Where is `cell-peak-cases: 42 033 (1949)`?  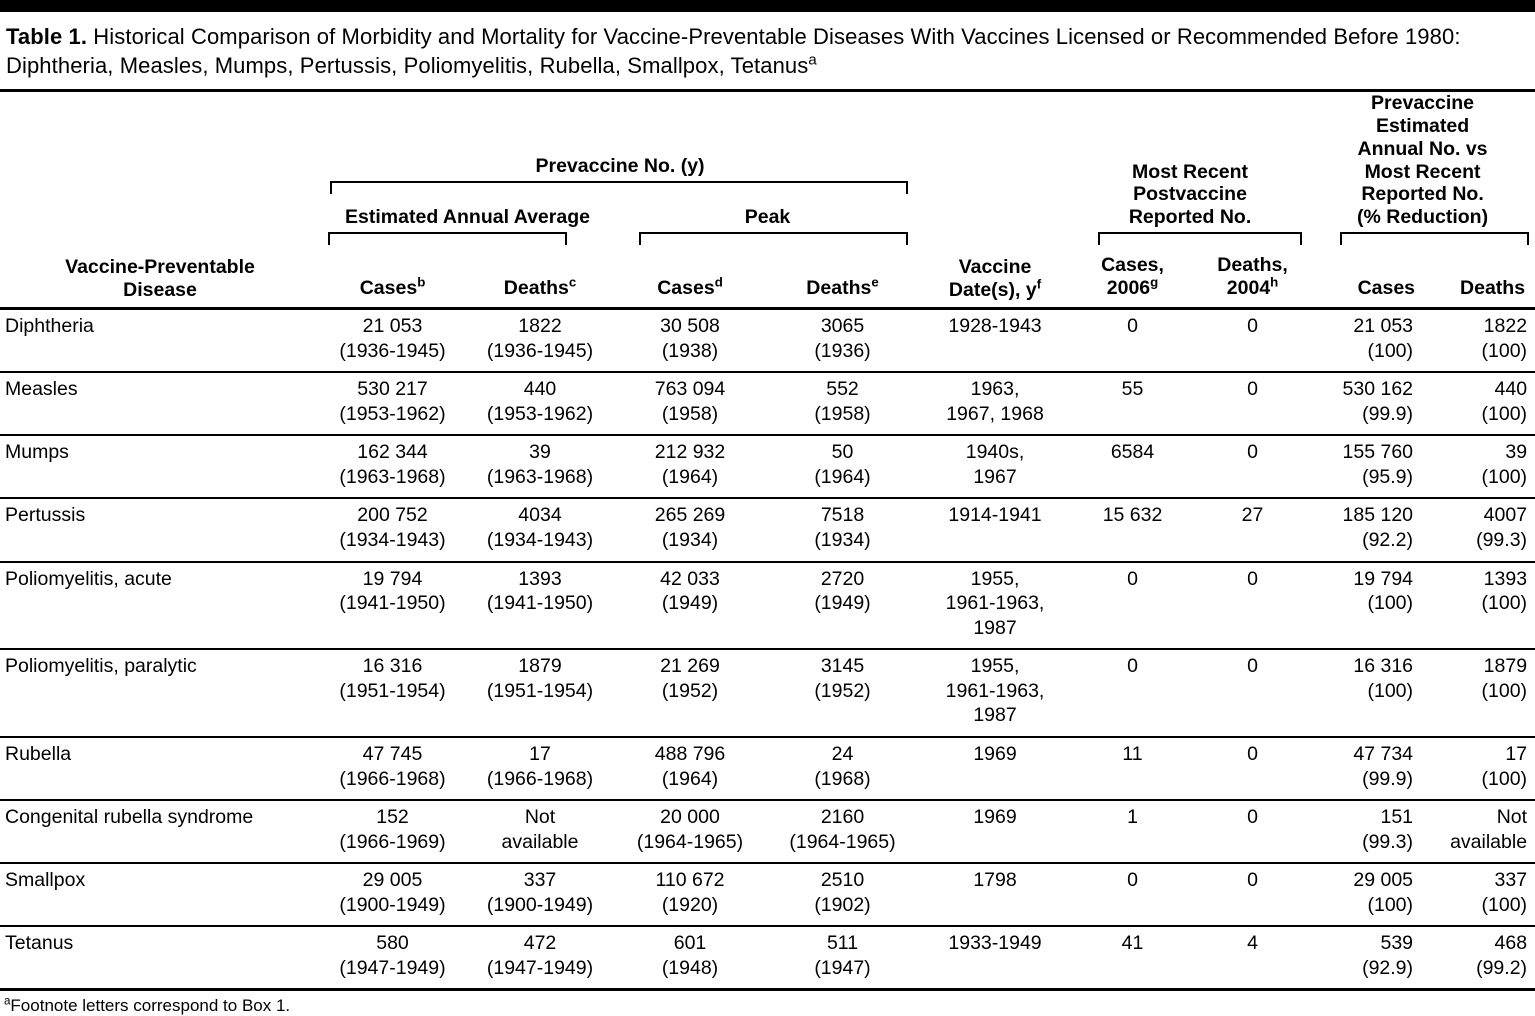 cell-peak-cases: 42 033 (1949) is located at coordinates (690, 605).